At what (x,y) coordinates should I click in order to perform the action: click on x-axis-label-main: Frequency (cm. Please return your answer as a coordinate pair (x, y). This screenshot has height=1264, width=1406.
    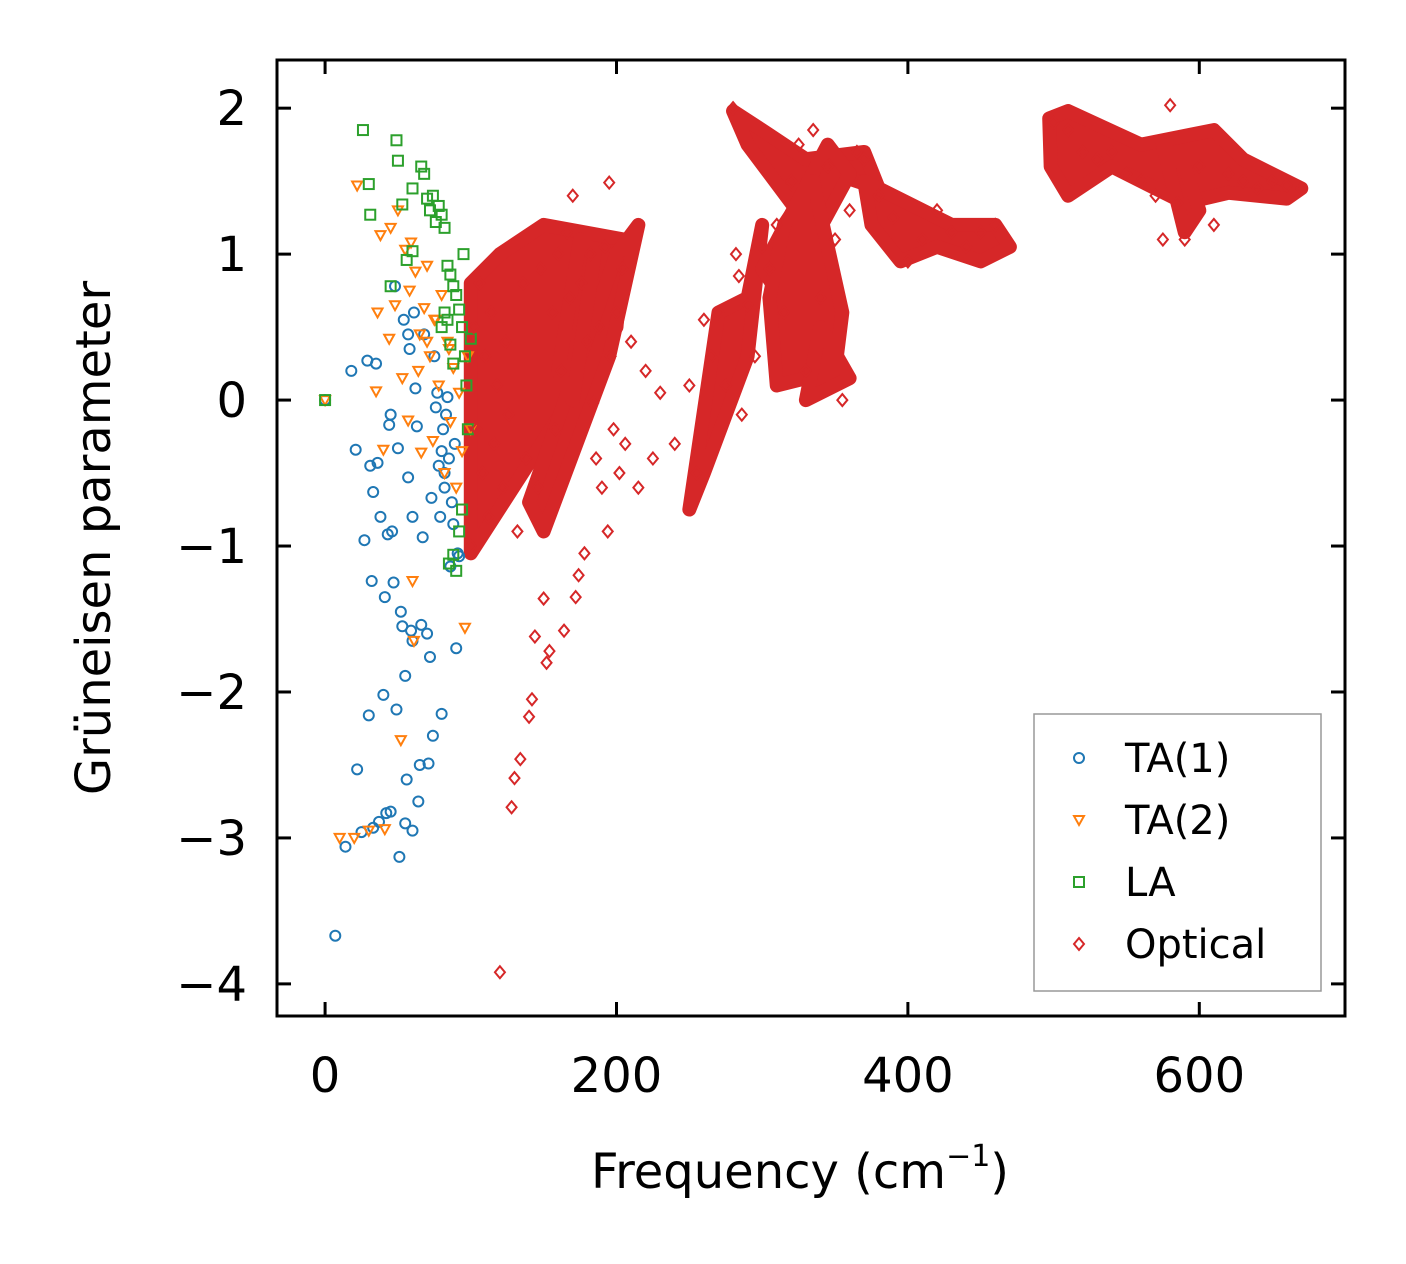
    Looking at the image, I should click on (768, 1172).